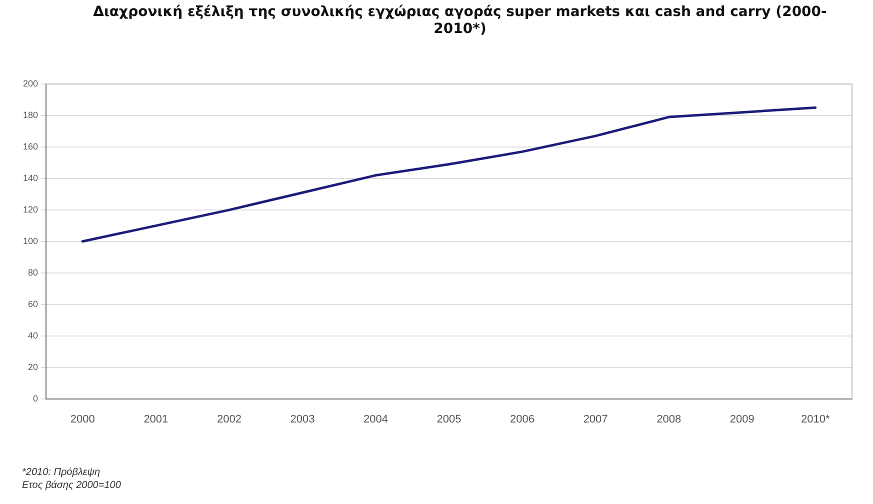 This screenshot has width=873, height=504. Describe the element at coordinates (33, 335) in the screenshot. I see `y-tick-label: 40` at that location.